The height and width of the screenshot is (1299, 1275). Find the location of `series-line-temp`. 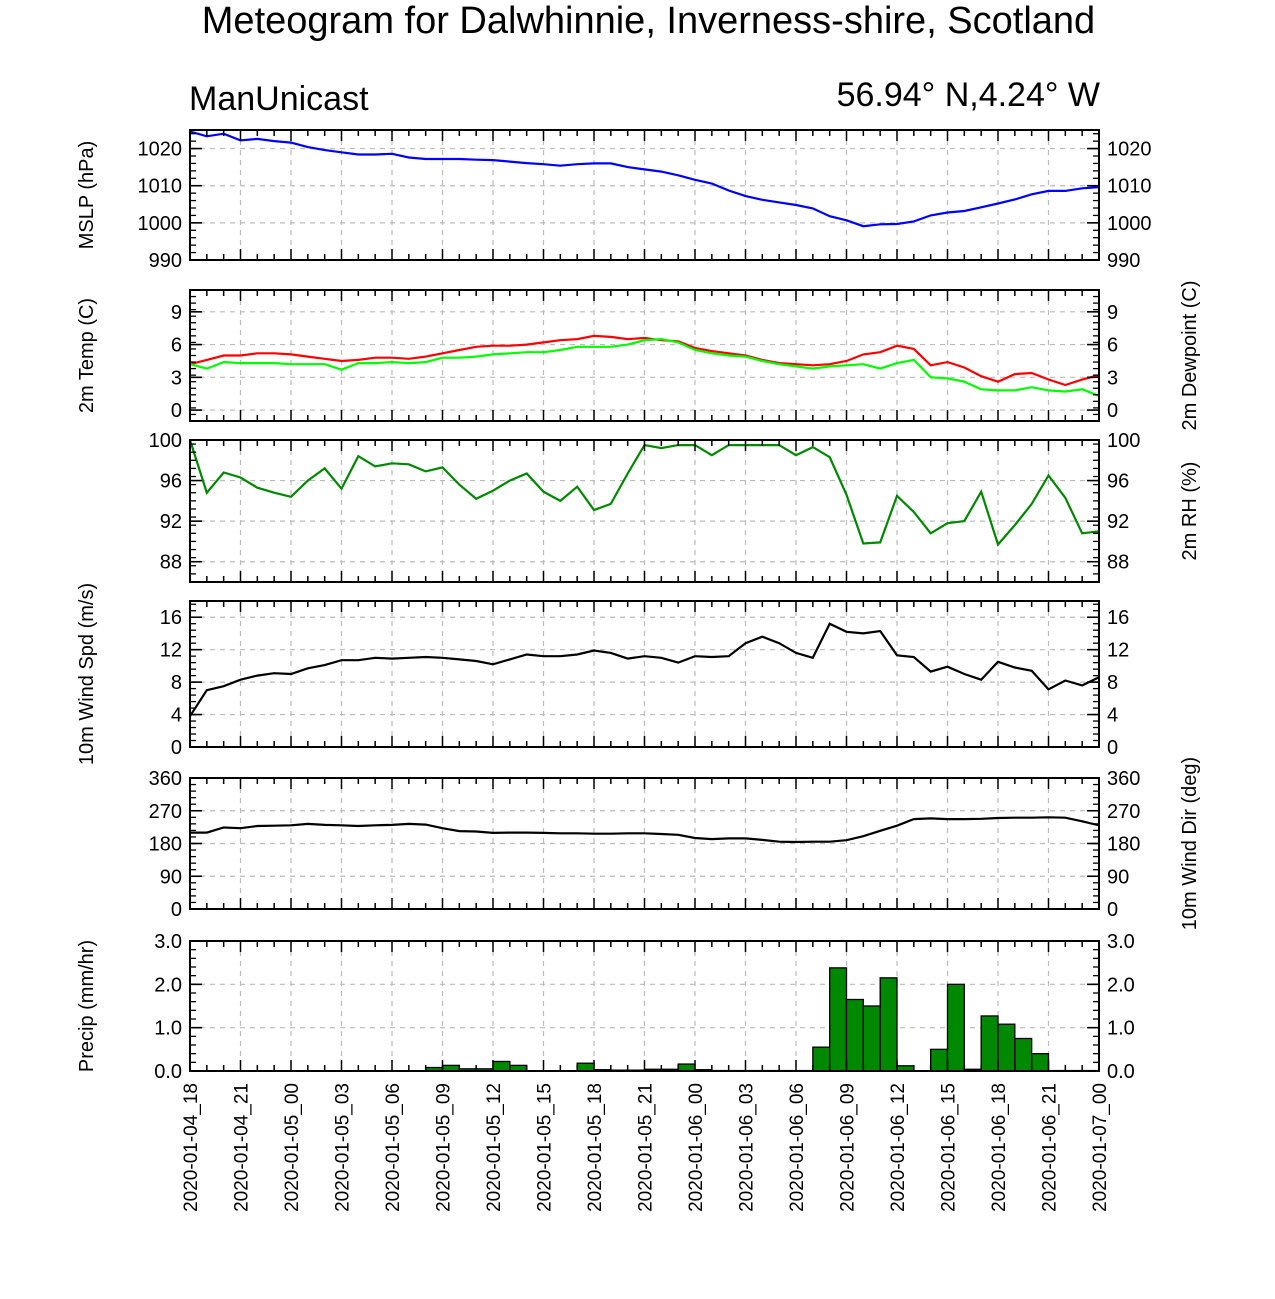

series-line-temp is located at coordinates (644, 360).